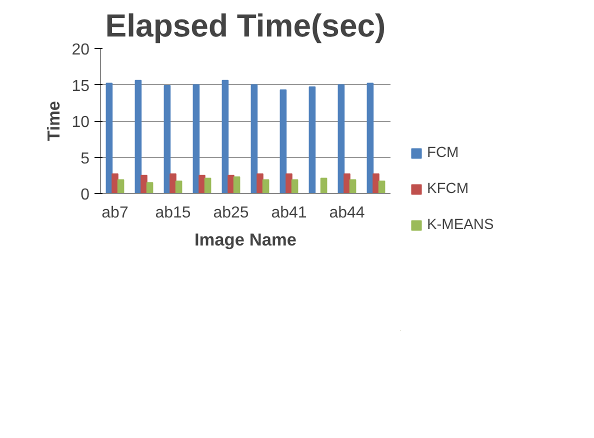  What do you see at coordinates (245, 240) in the screenshot?
I see `x-axis-title: Image Name` at bounding box center [245, 240].